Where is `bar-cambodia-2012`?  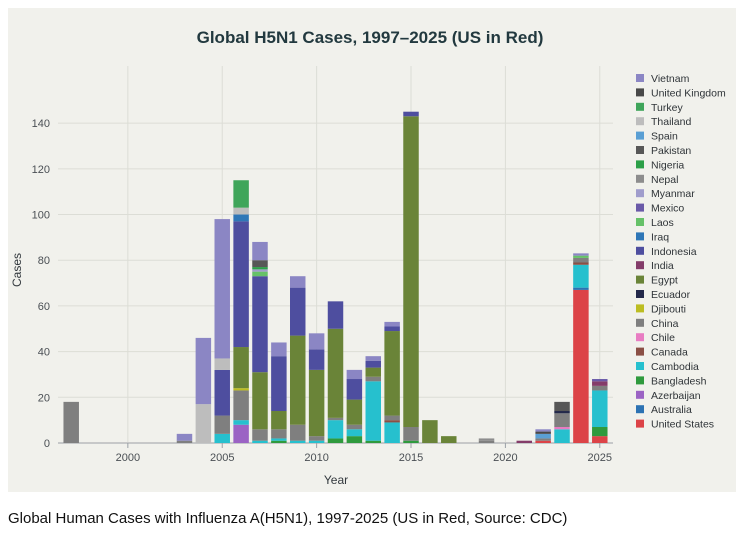 bar-cambodia-2012 is located at coordinates (354, 433).